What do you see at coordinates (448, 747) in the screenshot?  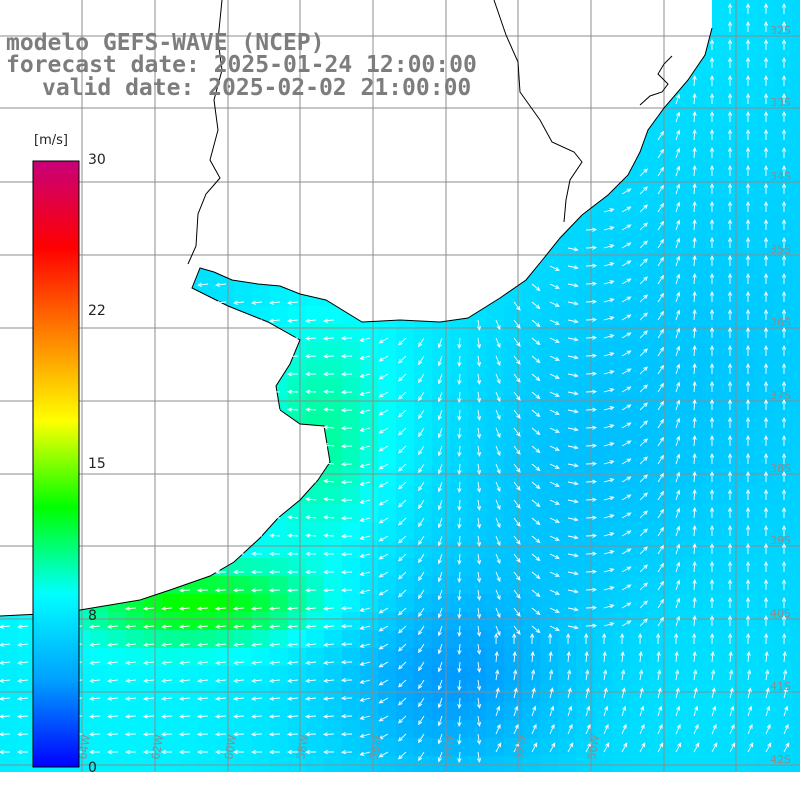 I see `lon-label: 54W` at bounding box center [448, 747].